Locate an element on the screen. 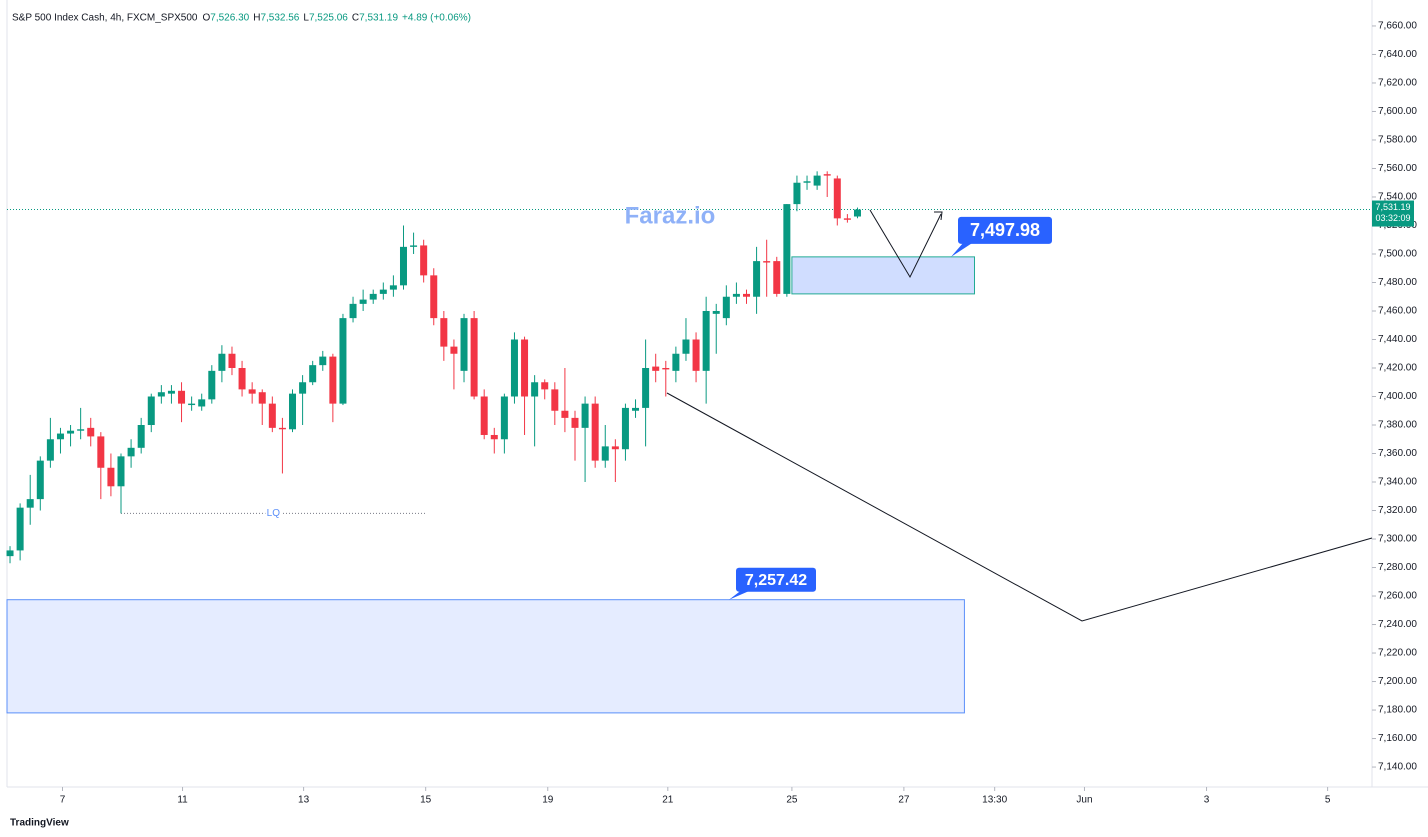 The width and height of the screenshot is (1428, 837). y-tick-label: 7,280.00 is located at coordinates (1397, 567).